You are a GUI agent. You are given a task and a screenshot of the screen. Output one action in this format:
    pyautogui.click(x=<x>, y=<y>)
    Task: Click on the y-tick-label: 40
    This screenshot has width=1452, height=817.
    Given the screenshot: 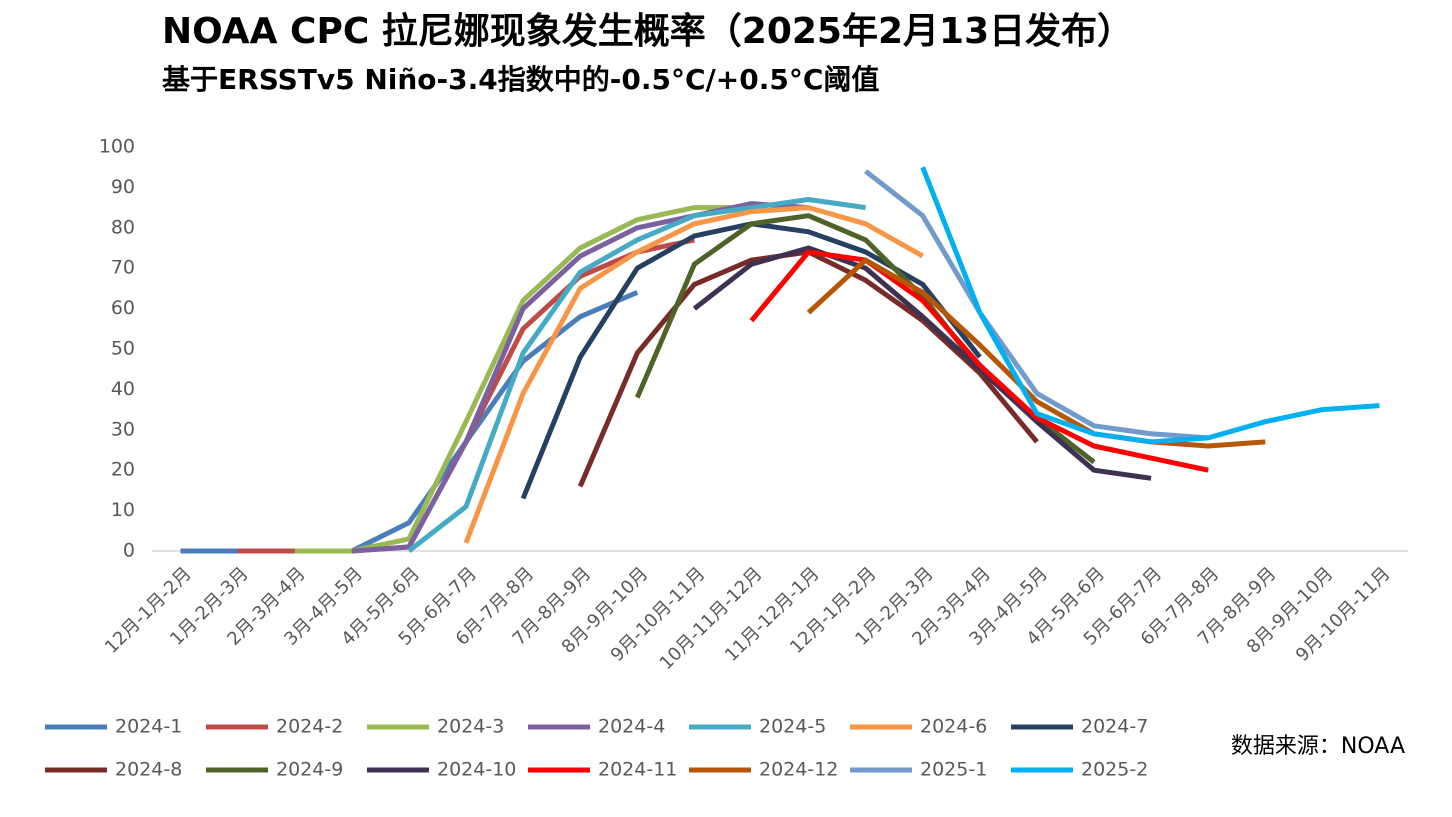 What is the action you would take?
    pyautogui.click(x=123, y=389)
    